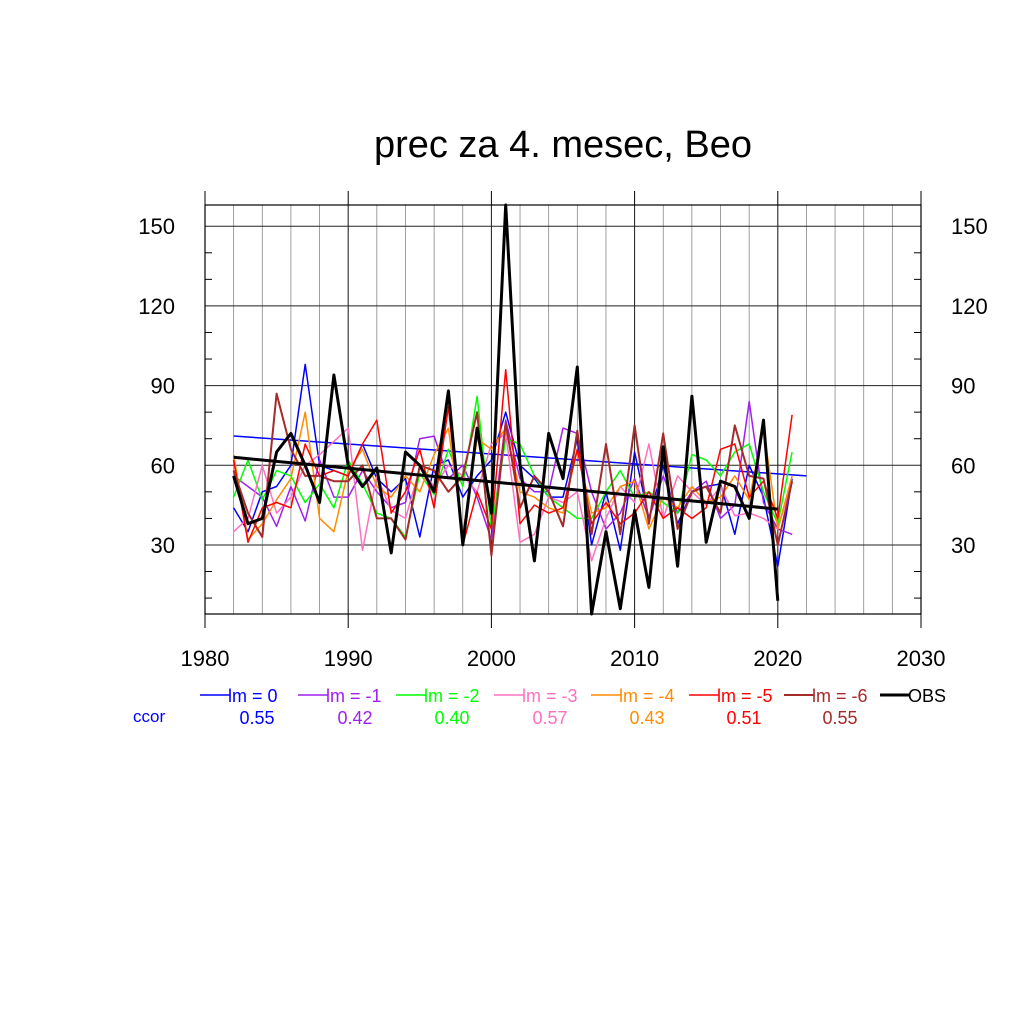  Describe the element at coordinates (777, 658) in the screenshot. I see `x-tick-label: 2020` at that location.